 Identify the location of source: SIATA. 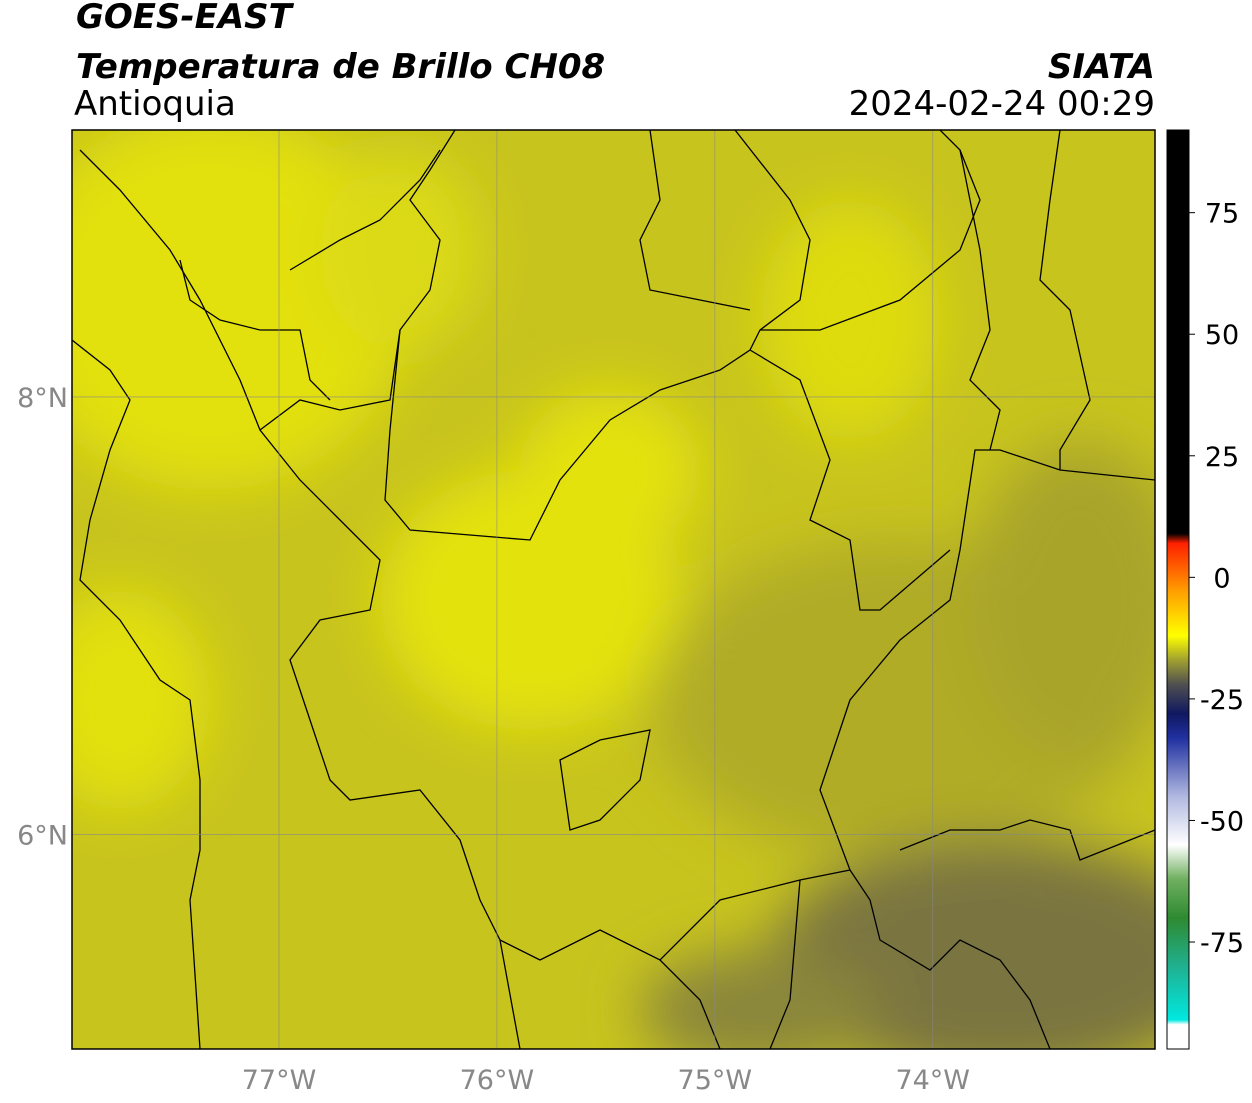
(1101, 67).